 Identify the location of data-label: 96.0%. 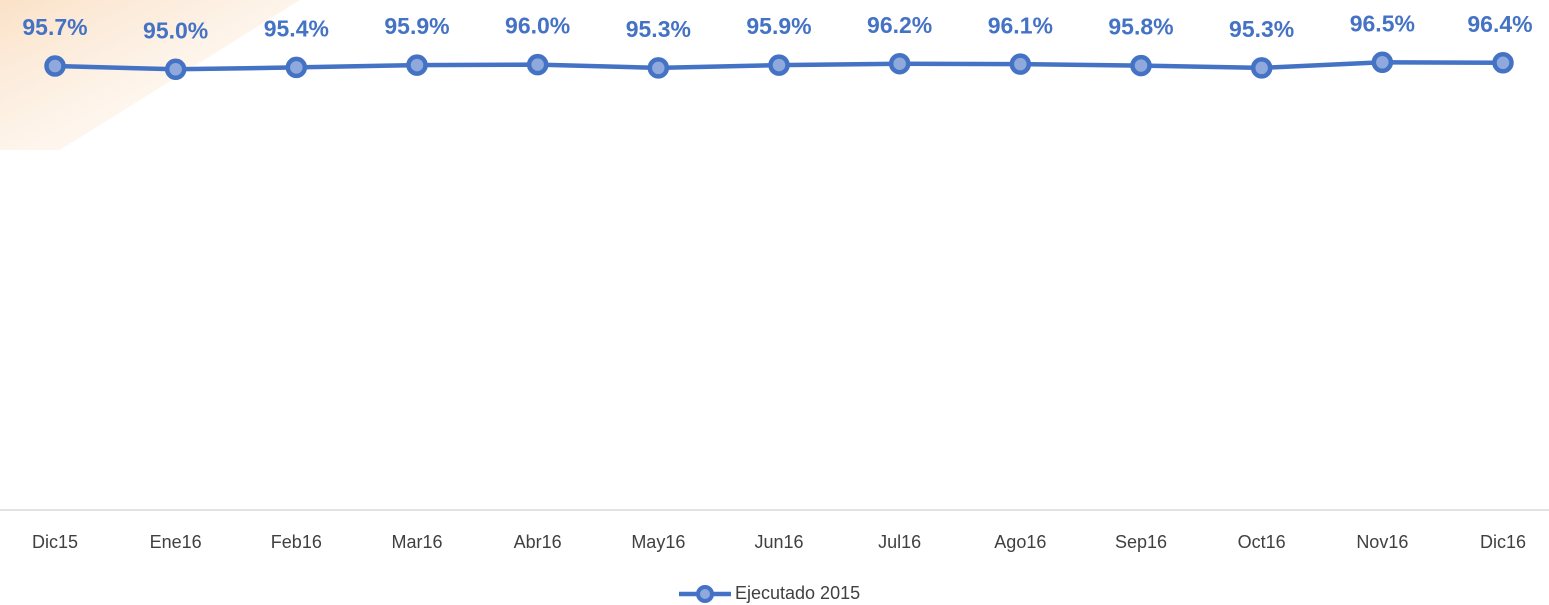
(537, 26).